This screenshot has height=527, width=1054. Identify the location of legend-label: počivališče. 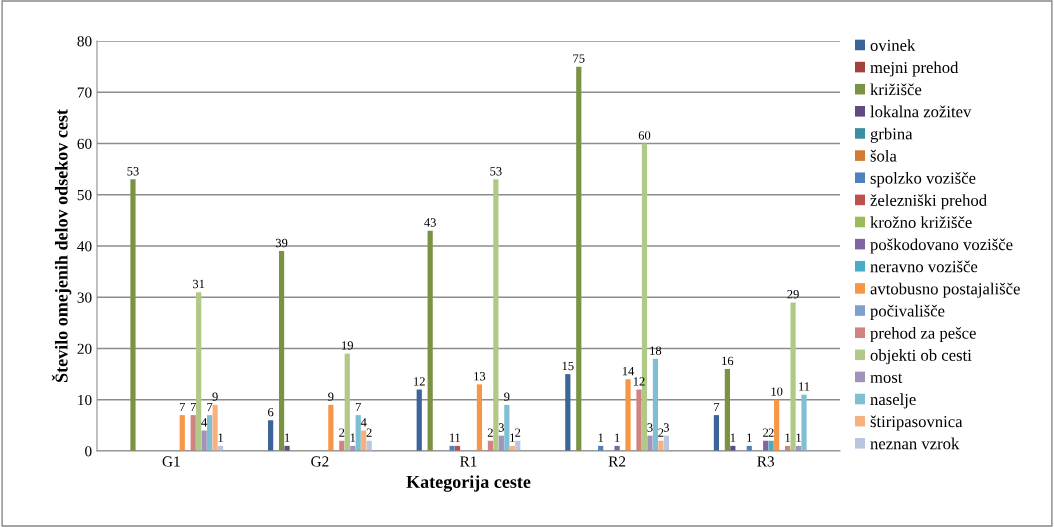
(907, 312).